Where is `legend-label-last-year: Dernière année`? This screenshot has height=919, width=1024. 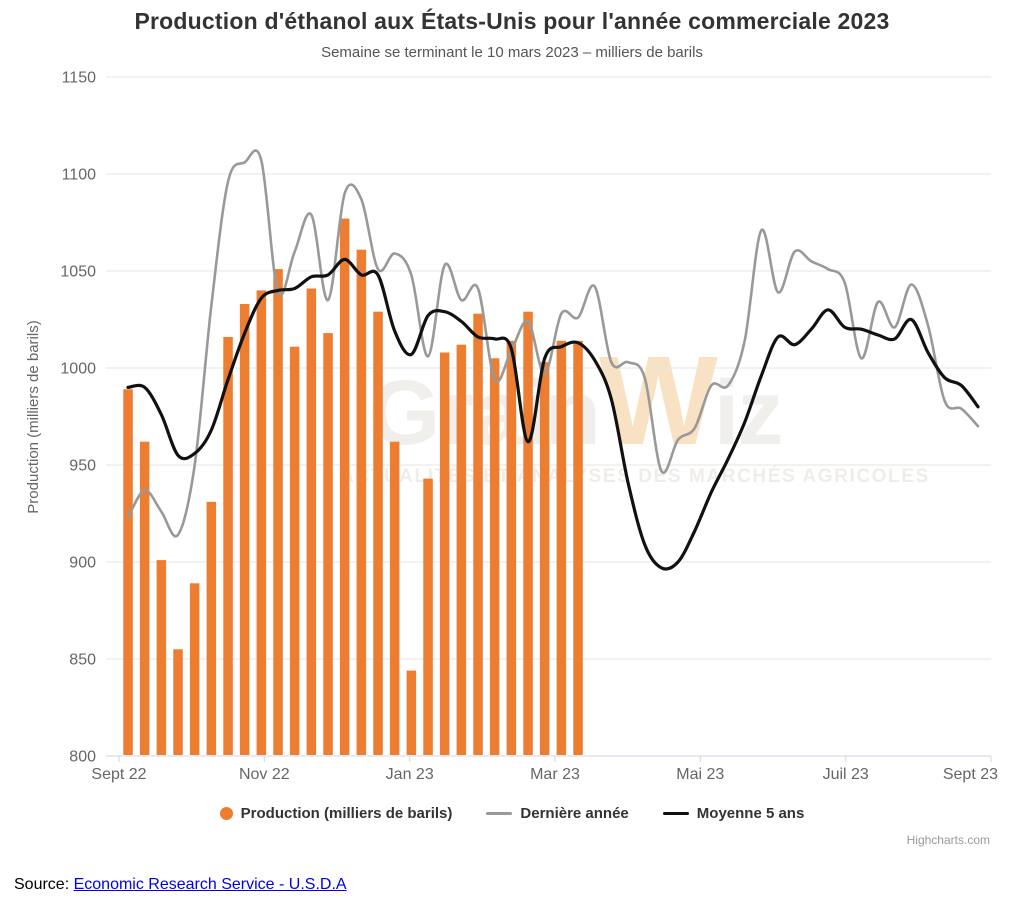 legend-label-last-year: Dernière année is located at coordinates (574, 813).